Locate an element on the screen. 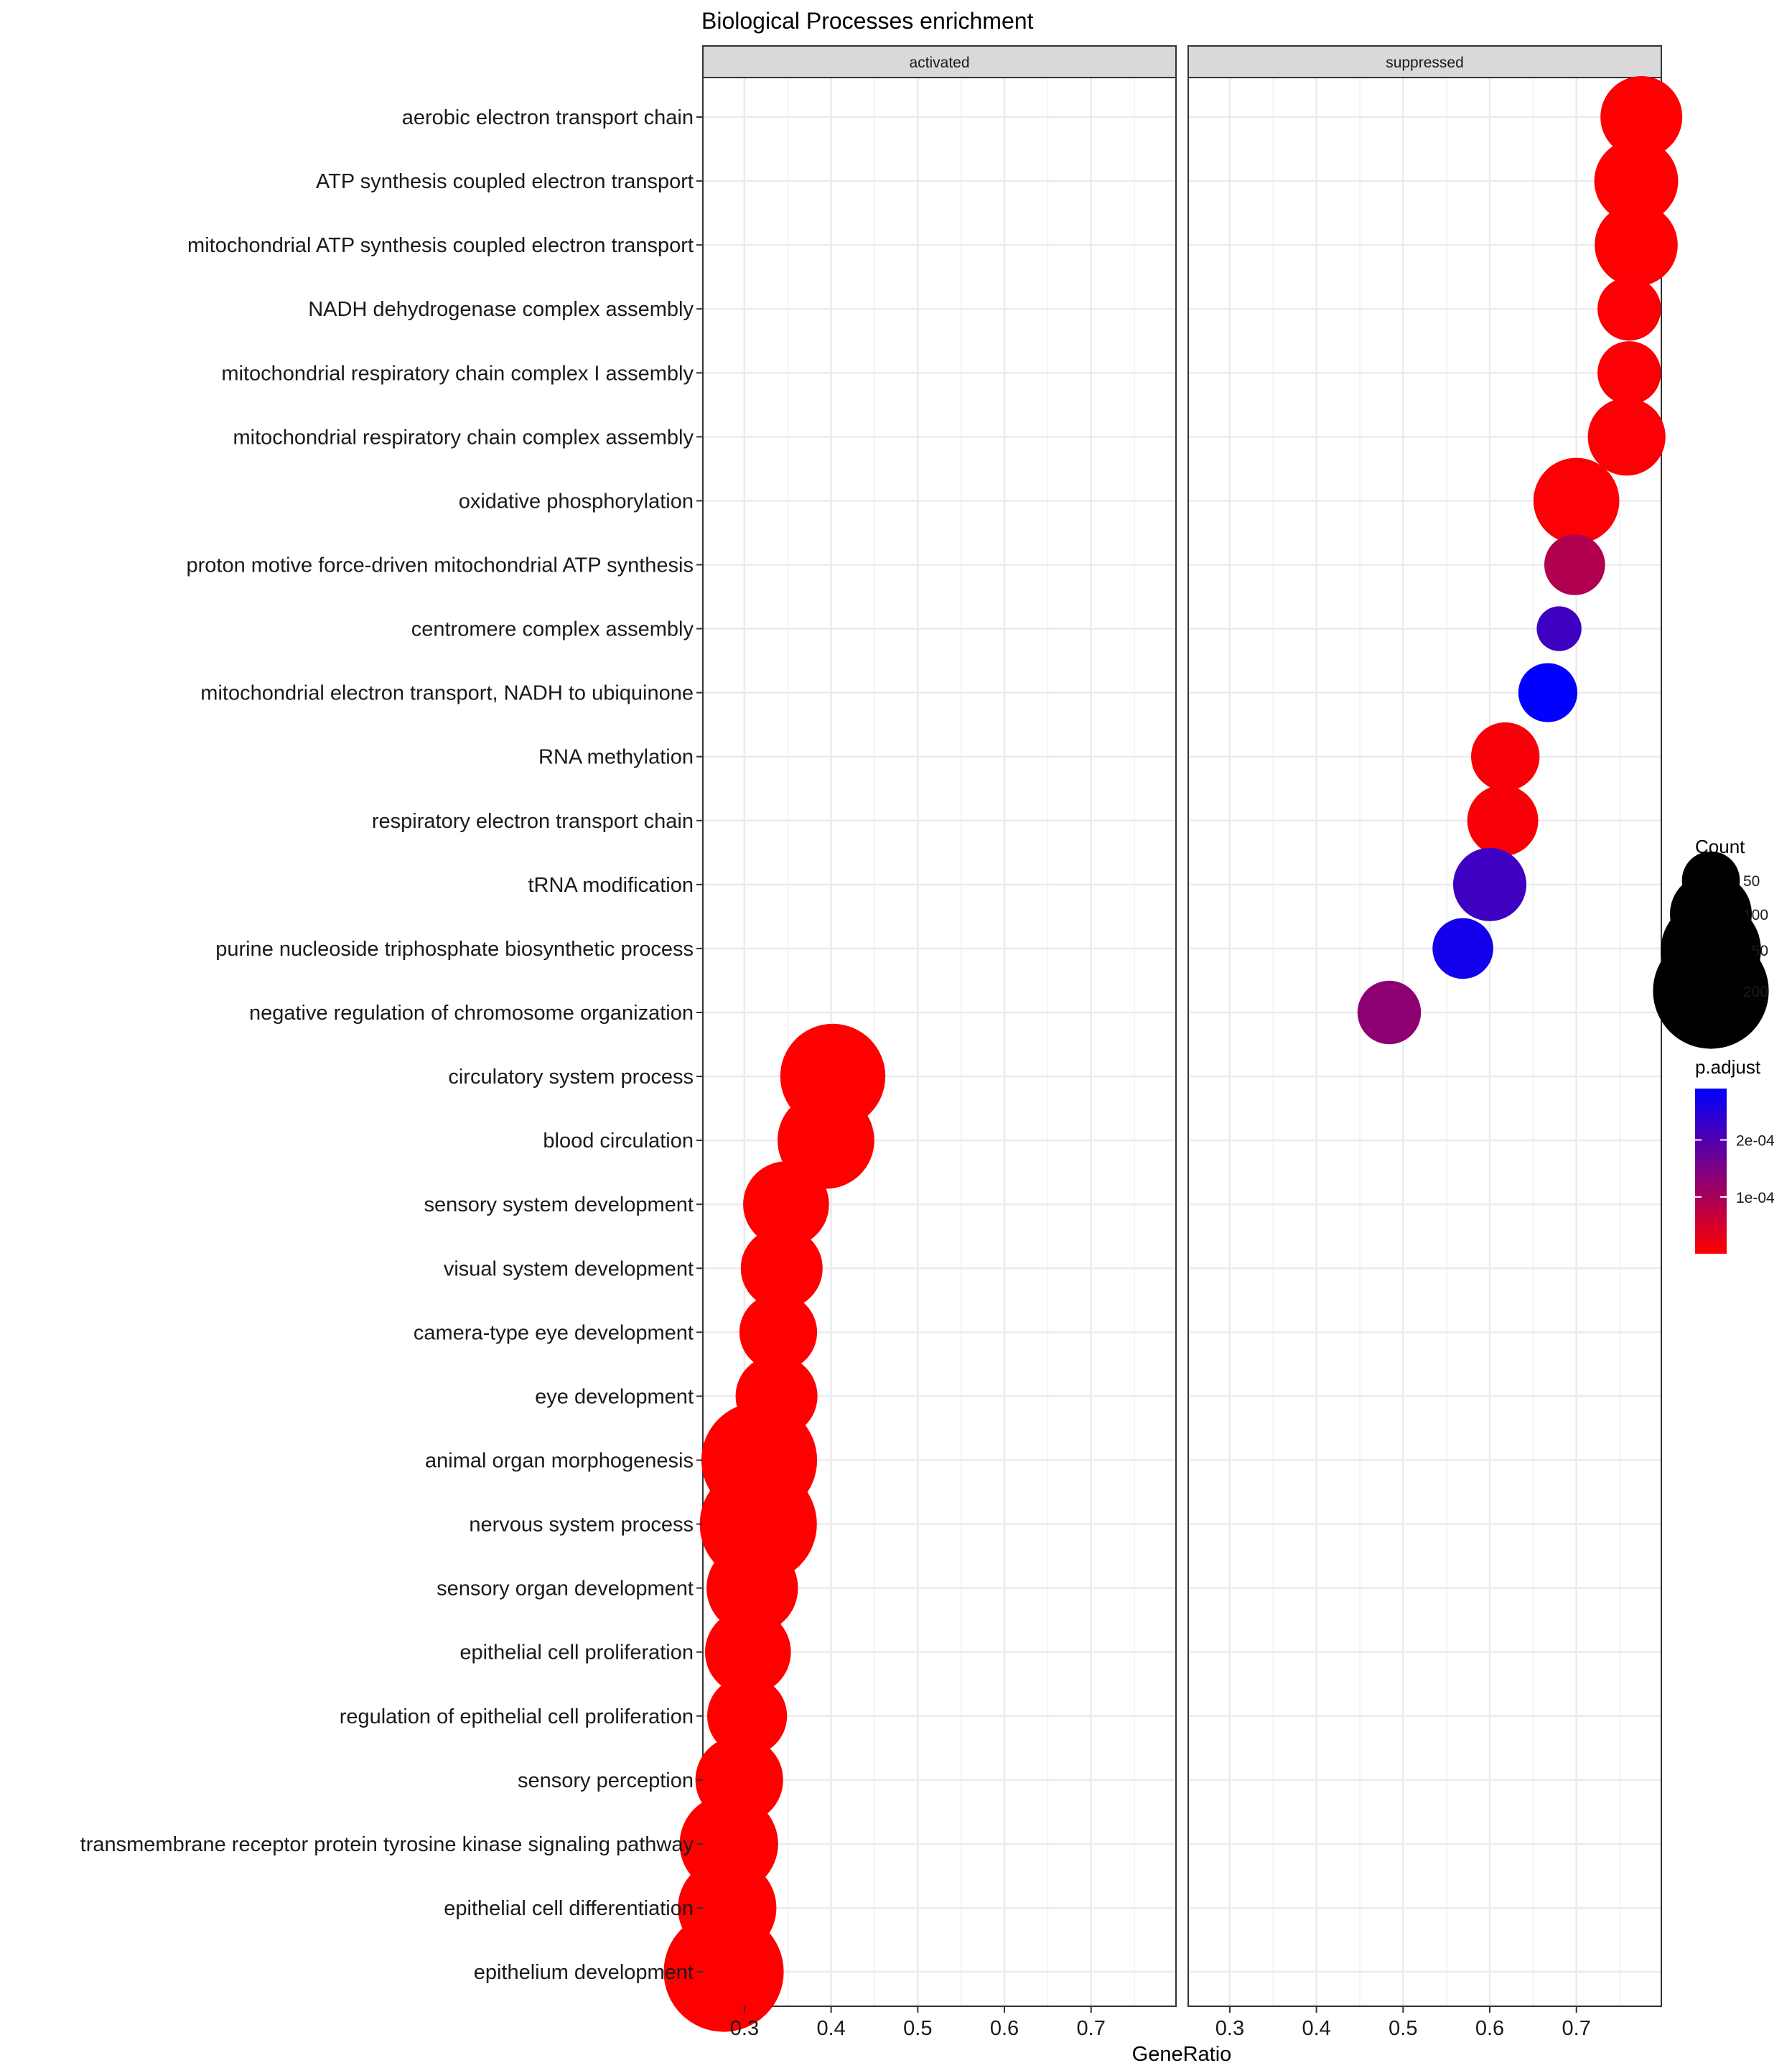 The width and height of the screenshot is (1792, 2068). color-legend-label: 2e-04 is located at coordinates (1755, 1141).